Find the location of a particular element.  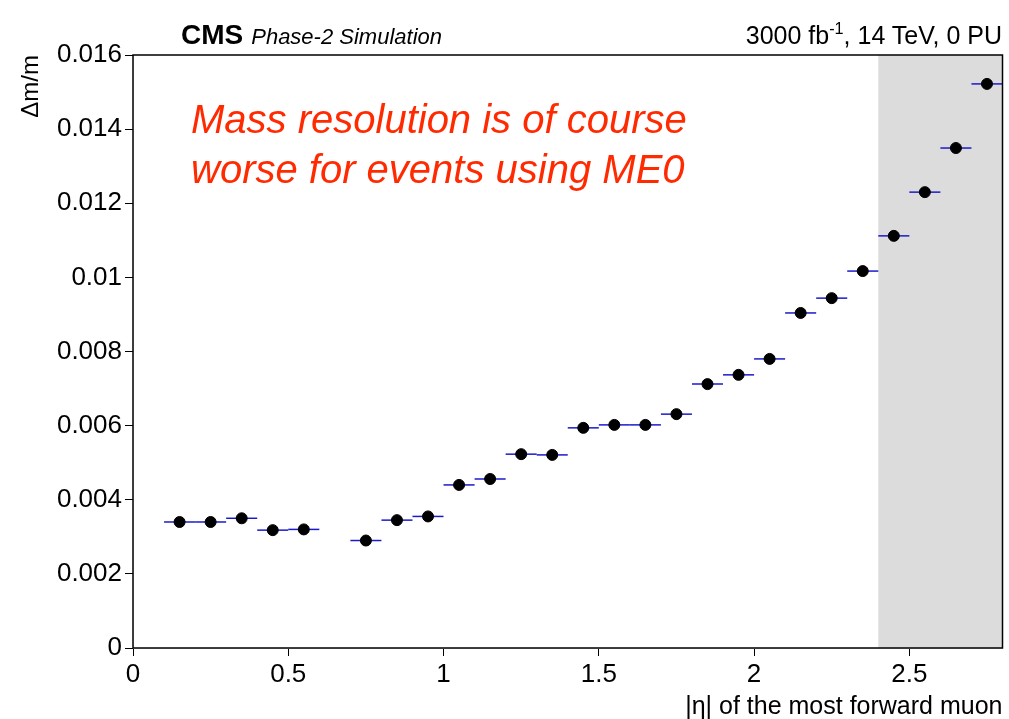

x-axis-title: |η| of the most forward muon is located at coordinates (844, 705).